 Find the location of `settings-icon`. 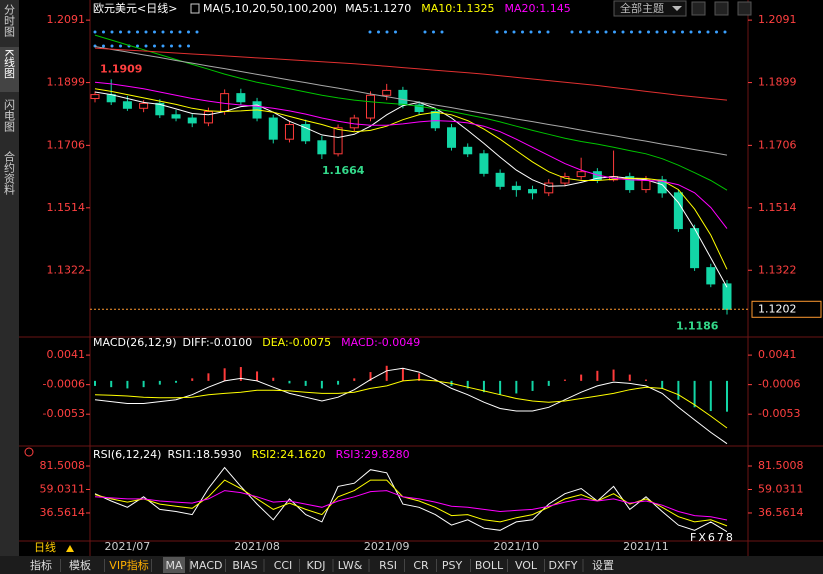

settings-icon is located at coordinates (195, 8).